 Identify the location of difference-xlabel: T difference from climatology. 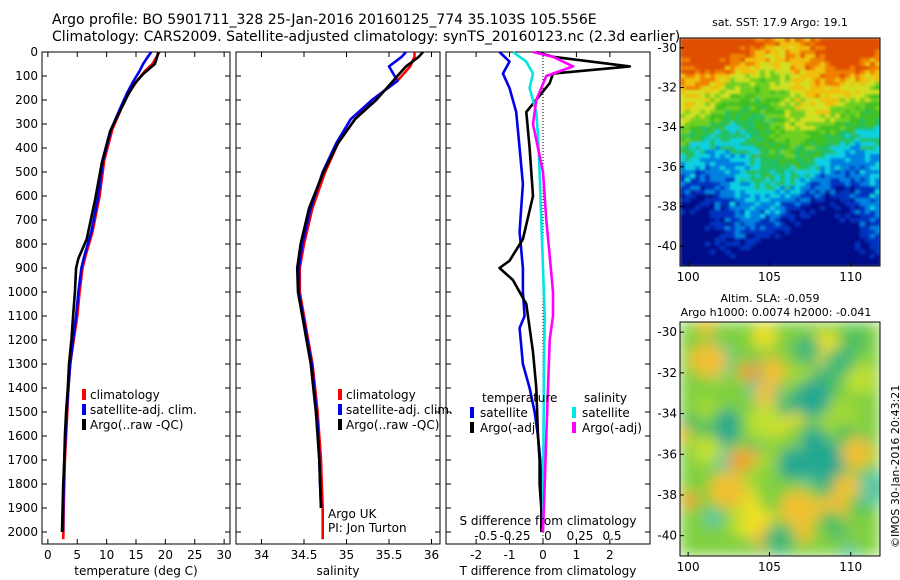
(548, 571).